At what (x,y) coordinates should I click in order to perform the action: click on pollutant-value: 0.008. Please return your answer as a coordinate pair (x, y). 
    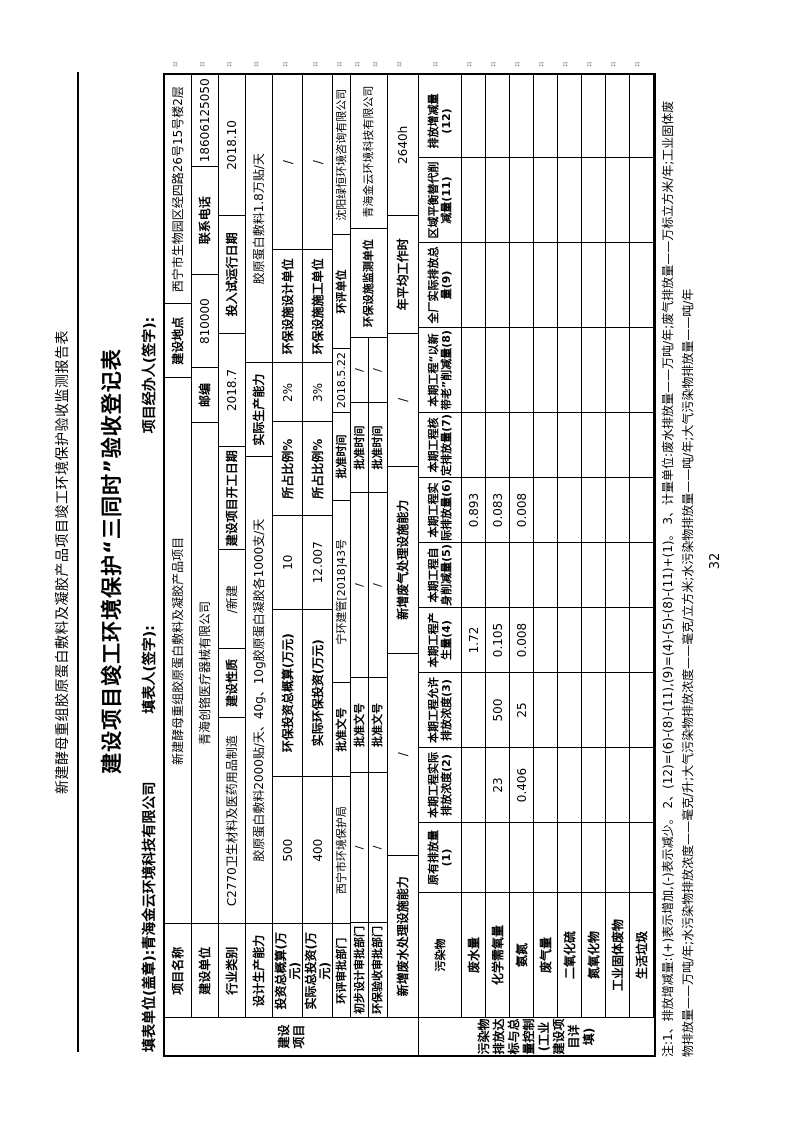
    Looking at the image, I should click on (521, 509).